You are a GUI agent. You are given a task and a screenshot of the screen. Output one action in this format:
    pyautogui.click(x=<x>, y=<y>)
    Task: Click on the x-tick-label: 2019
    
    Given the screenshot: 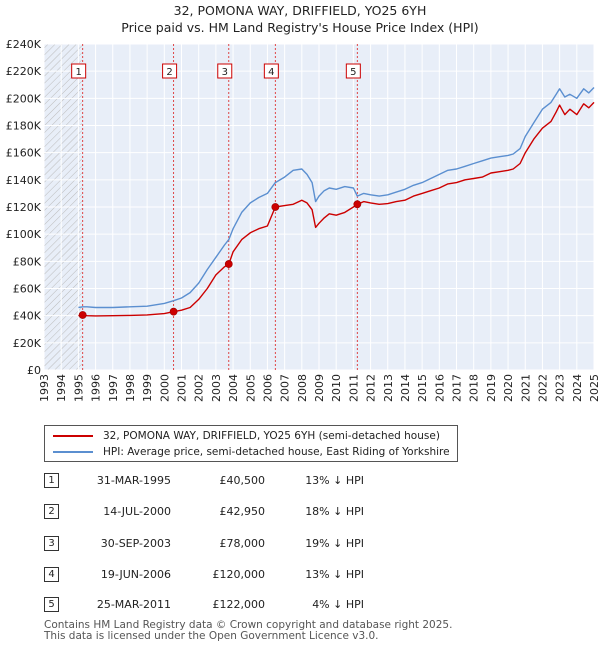 What is the action you would take?
    pyautogui.click(x=491, y=388)
    